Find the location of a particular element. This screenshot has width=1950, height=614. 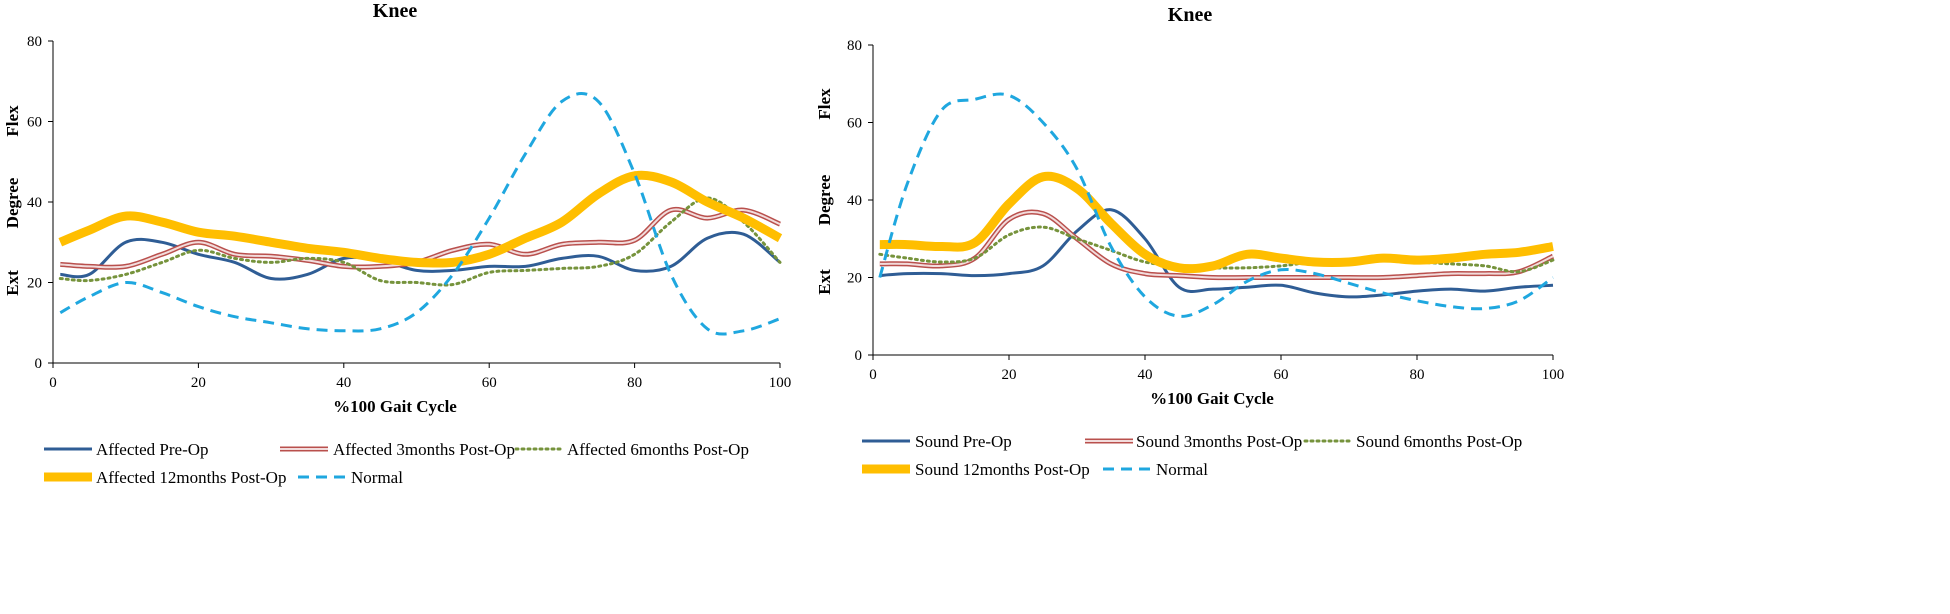

legend-item-3months: Affected 3months Post-Op is located at coordinates (397, 449).